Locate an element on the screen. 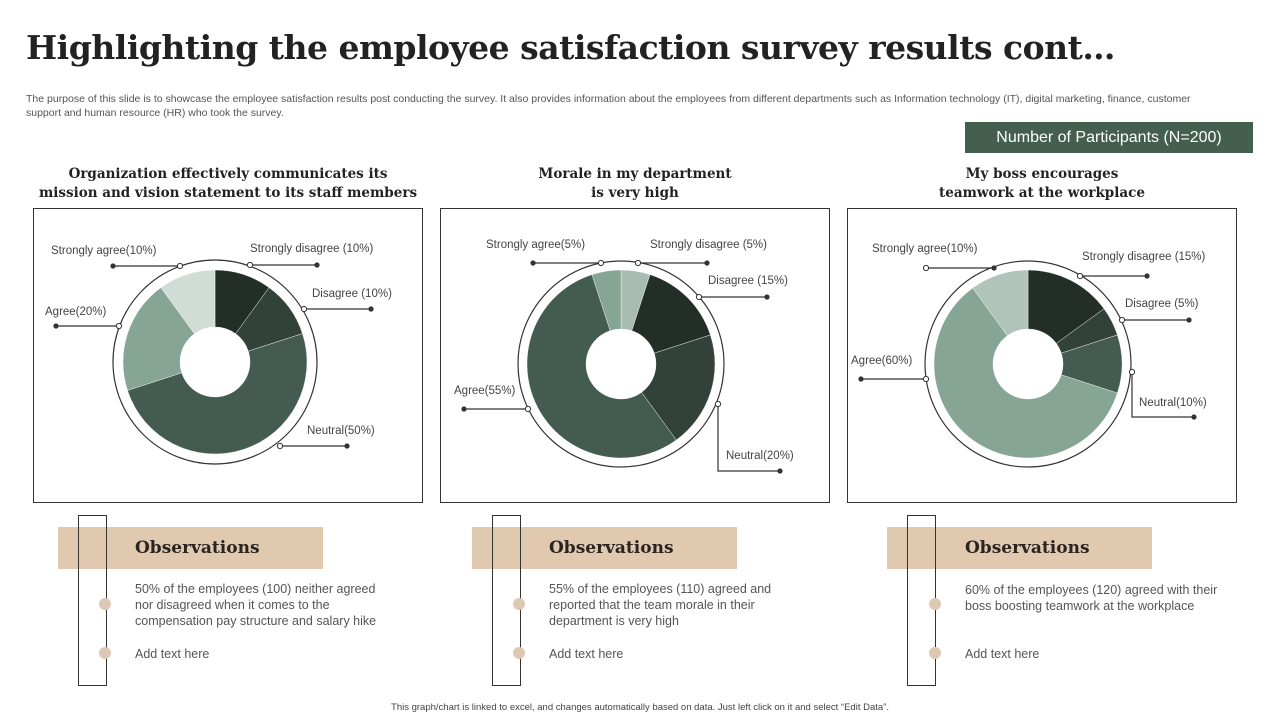 The width and height of the screenshot is (1280, 720). slice-label: Strongly disagree (10%) is located at coordinates (312, 249).